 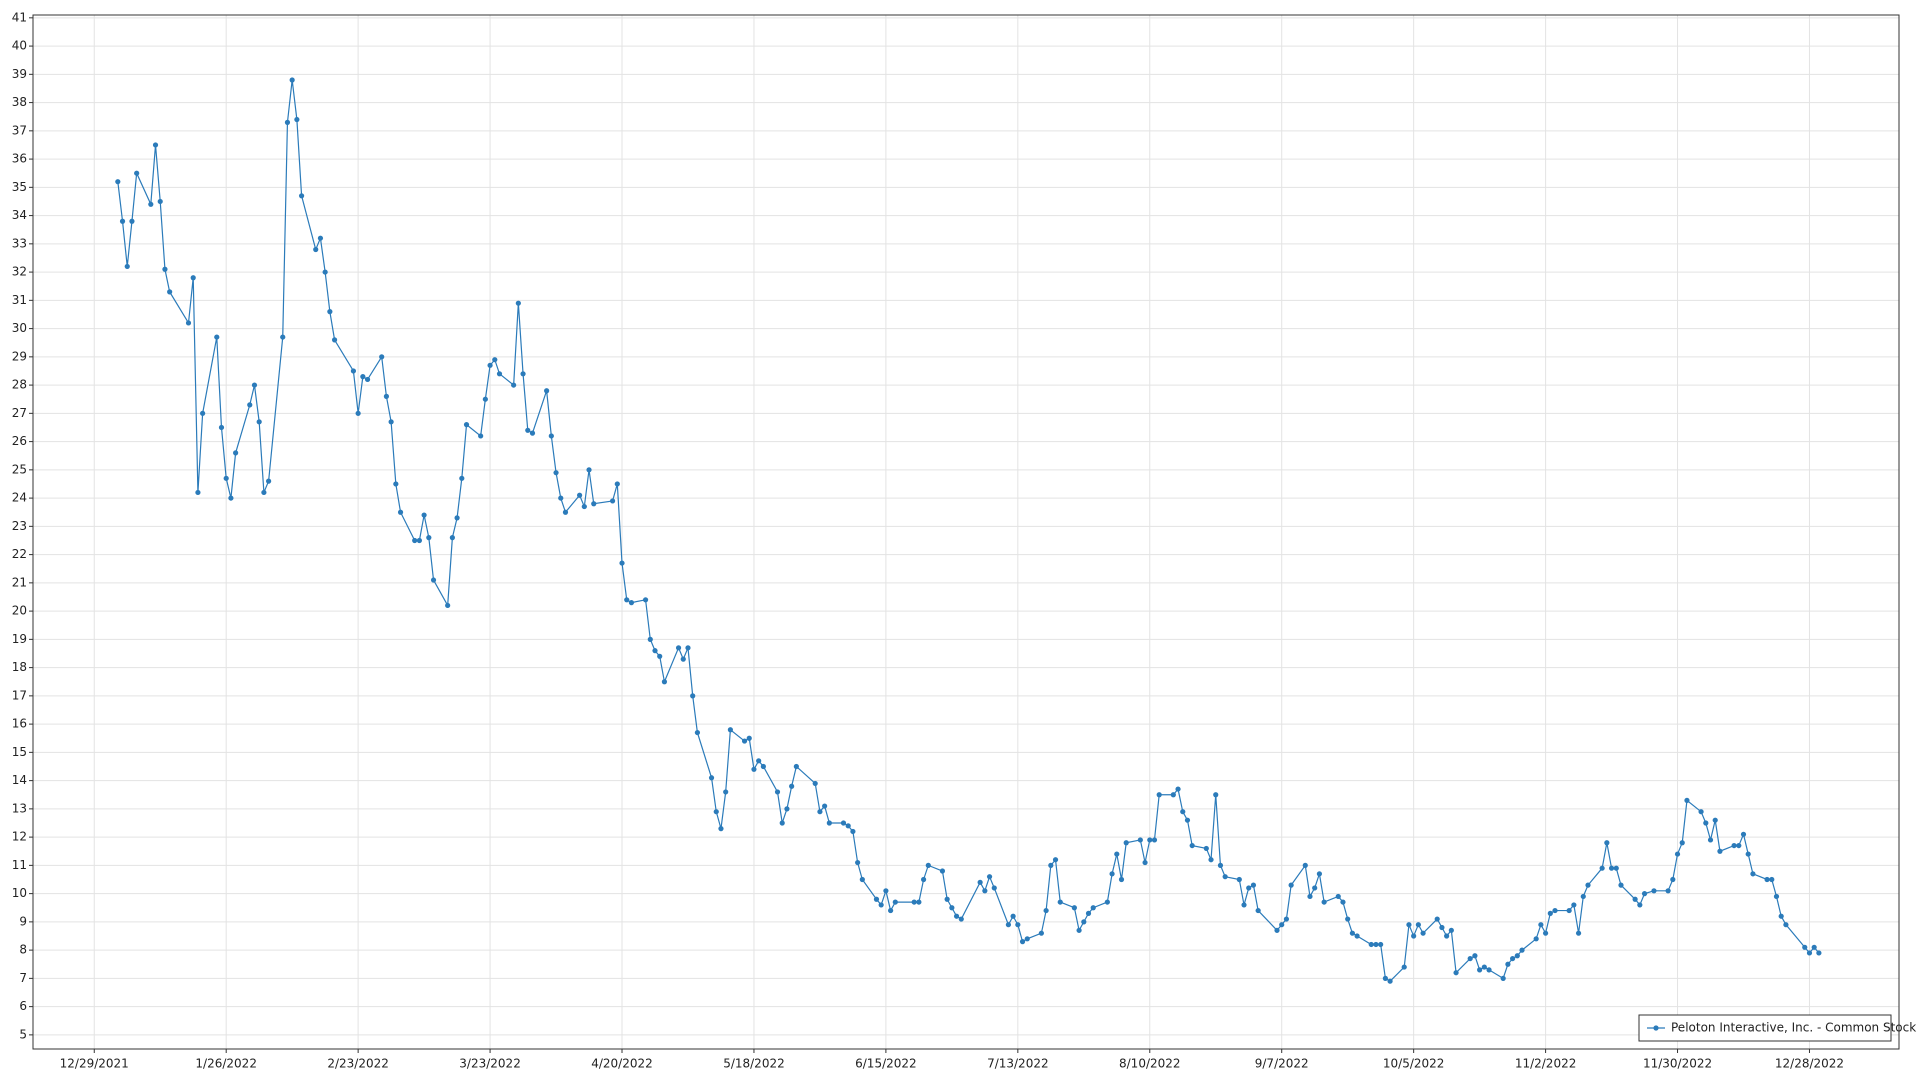 I want to click on y-tick-label: 19, so click(x=19, y=639).